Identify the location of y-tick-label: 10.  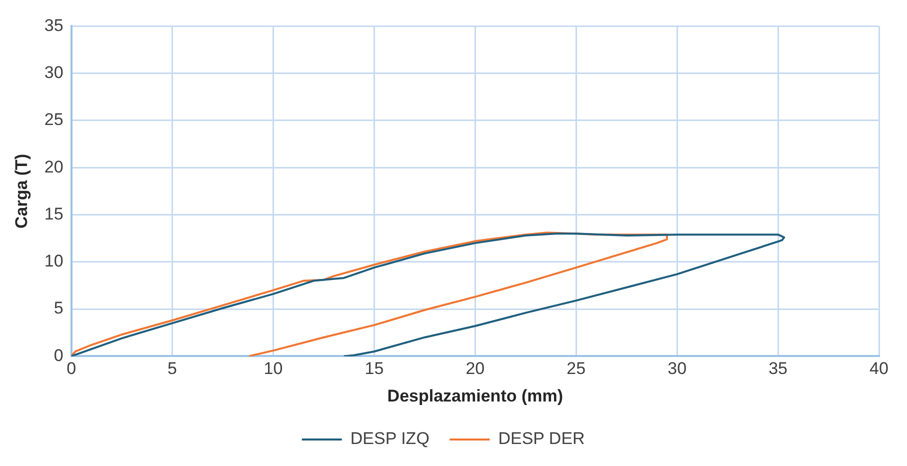
(54, 261).